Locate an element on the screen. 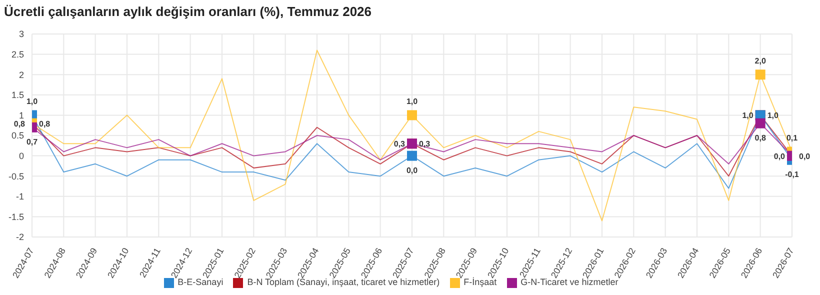 The image size is (820, 295). y-tick-label: -1.5 is located at coordinates (16, 217).